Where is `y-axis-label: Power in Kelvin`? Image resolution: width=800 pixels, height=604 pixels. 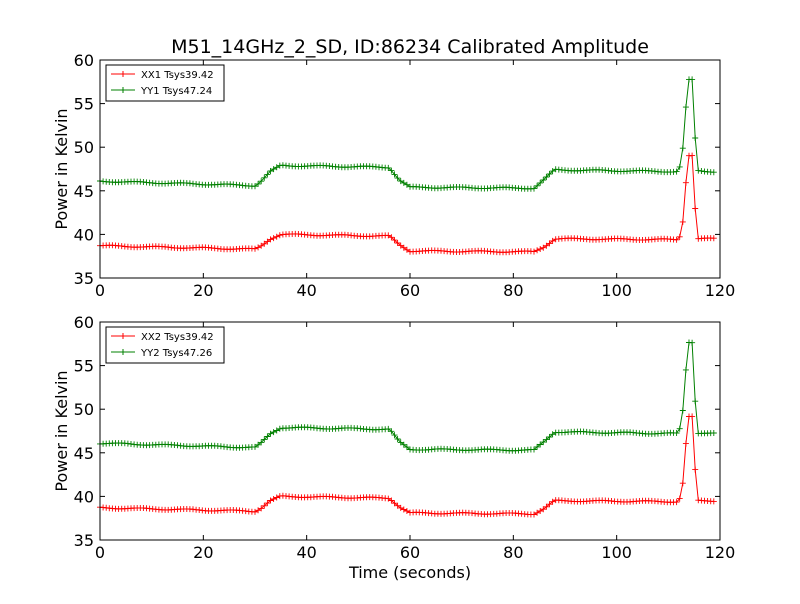
y-axis-label: Power in Kelvin is located at coordinates (61, 168).